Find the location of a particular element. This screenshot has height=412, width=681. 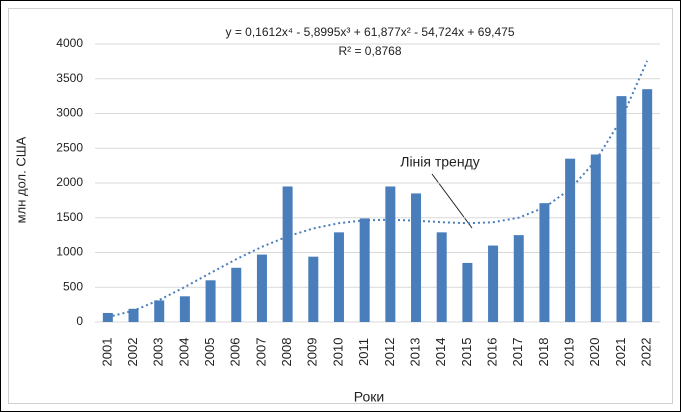

x-tick-label: 2020 is located at coordinates (594, 352).